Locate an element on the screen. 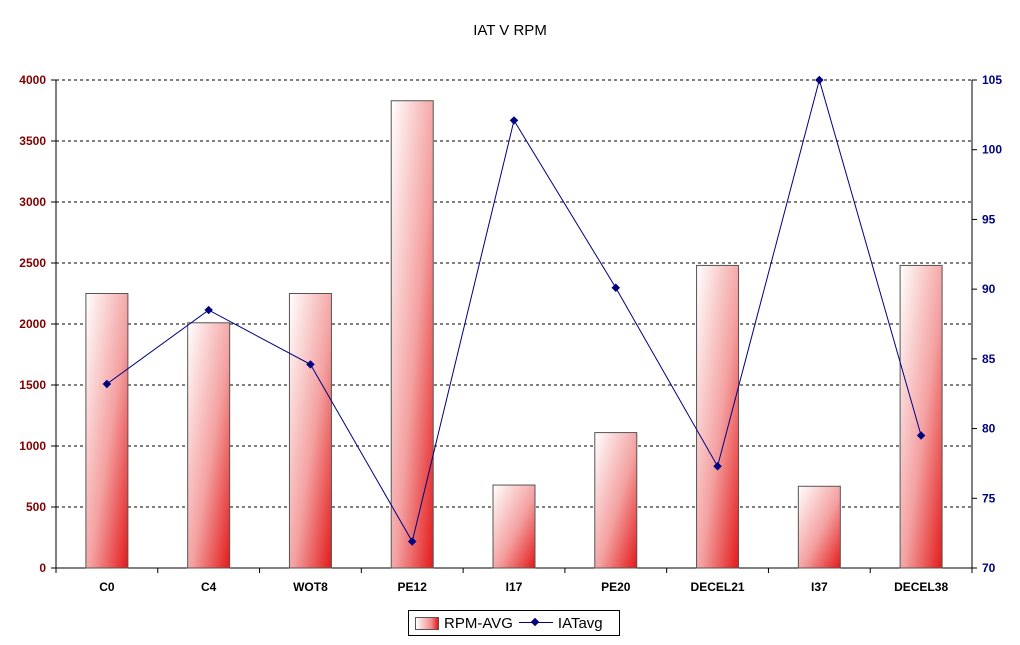 This screenshot has height=645, width=1020. x-tick-label: DECEL21 is located at coordinates (718, 587).